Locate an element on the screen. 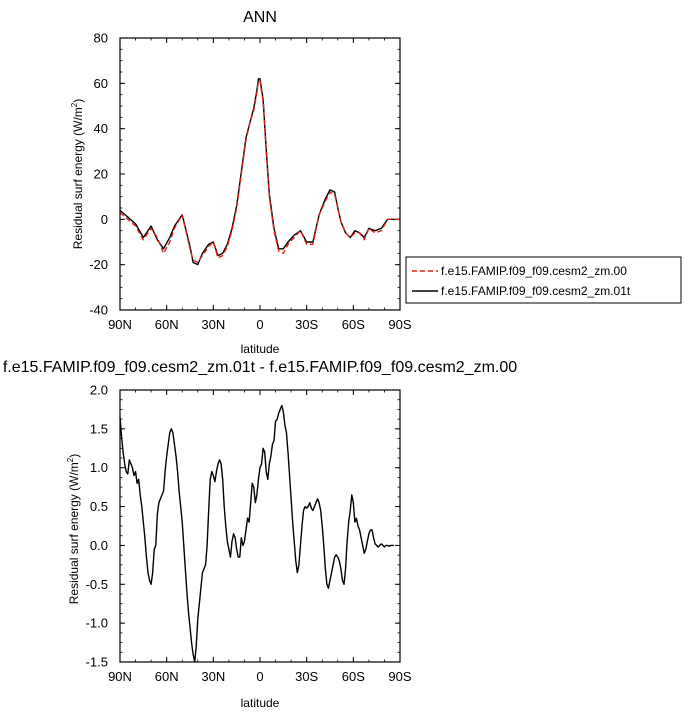 The image size is (693, 715). top-y-axis-label: Residual surf energy (W/m2) is located at coordinates (77, 174).